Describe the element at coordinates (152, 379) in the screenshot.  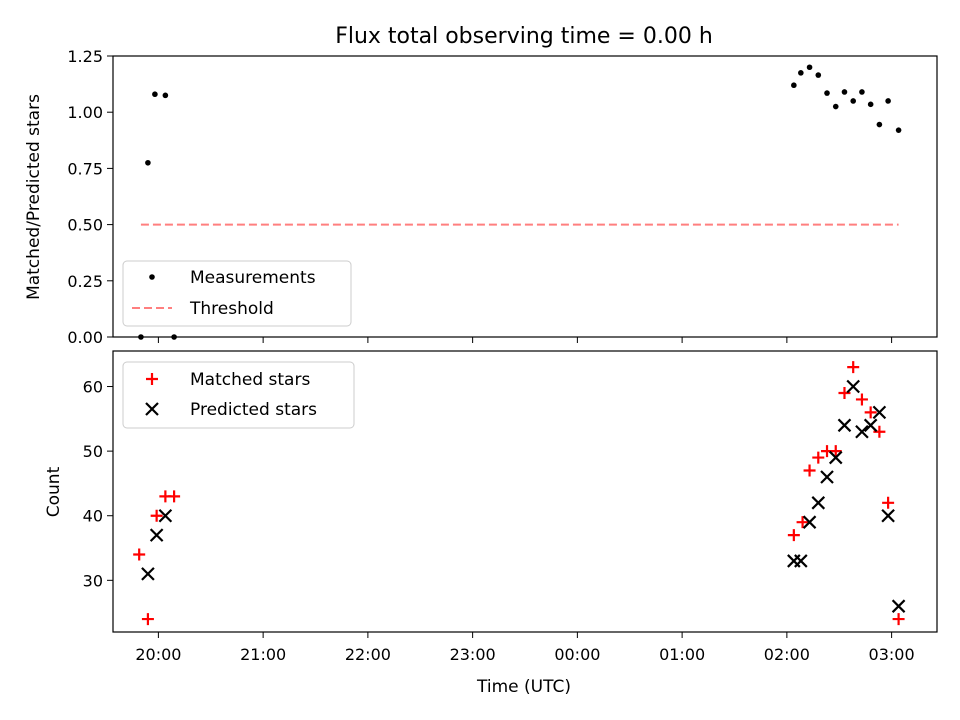
I see `legend-matched-marker` at that location.